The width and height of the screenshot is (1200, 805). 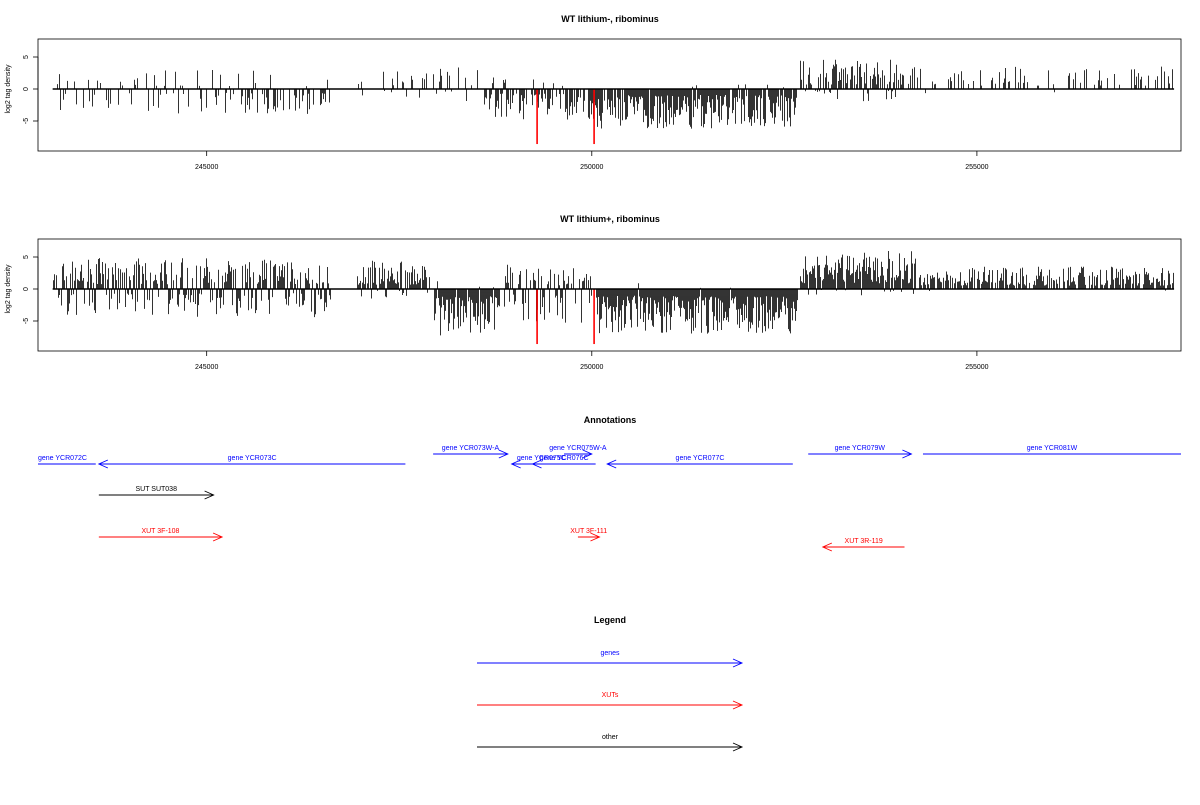 What do you see at coordinates (578, 448) in the screenshot?
I see `feature-label: gene YCR075W-A` at bounding box center [578, 448].